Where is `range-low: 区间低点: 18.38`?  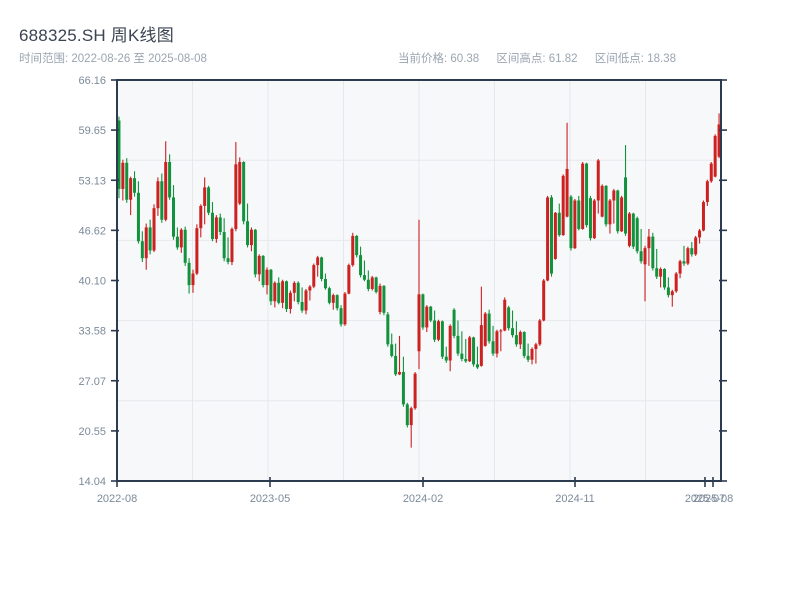
range-low: 区间低点: 18.38 is located at coordinates (635, 59).